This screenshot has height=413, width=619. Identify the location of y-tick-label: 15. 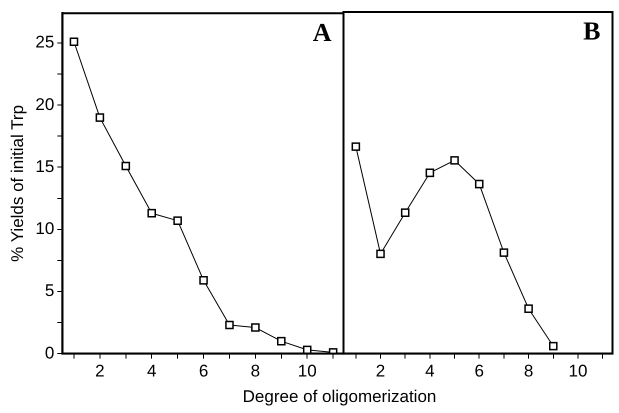
(44, 166).